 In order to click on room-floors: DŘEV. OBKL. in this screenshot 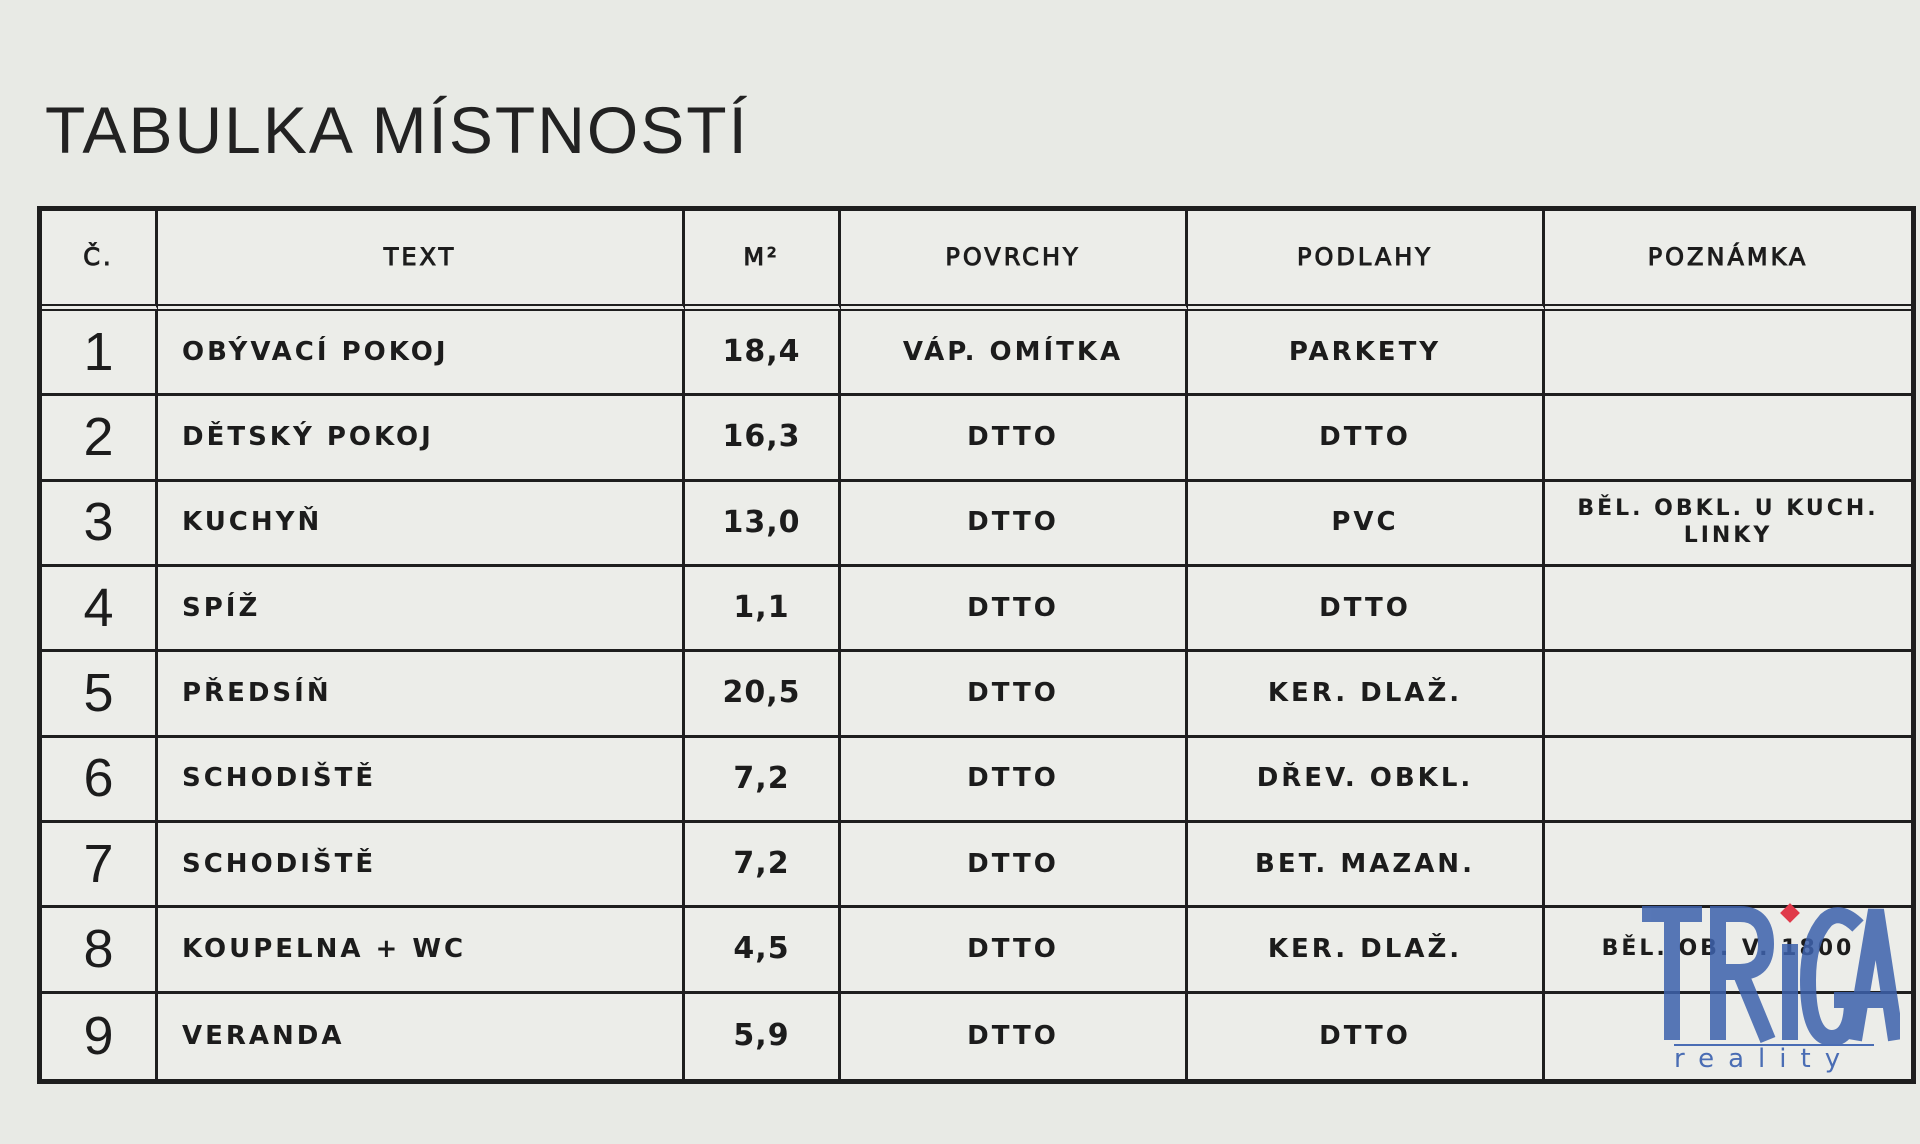, I will do `click(1366, 780)`.